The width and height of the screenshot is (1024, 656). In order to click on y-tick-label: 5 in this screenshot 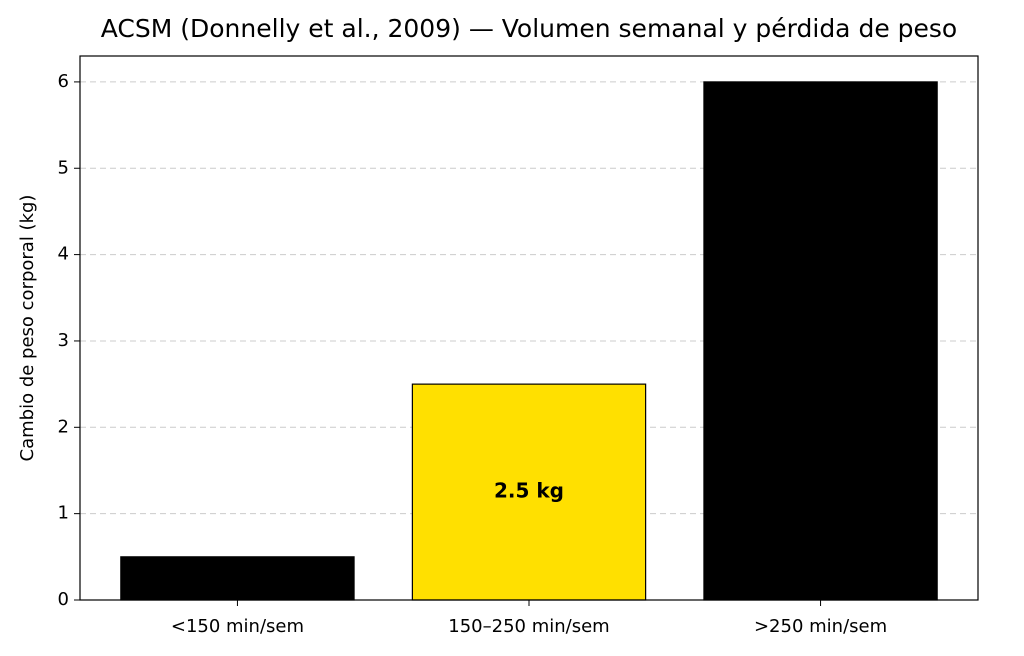, I will do `click(63, 167)`.